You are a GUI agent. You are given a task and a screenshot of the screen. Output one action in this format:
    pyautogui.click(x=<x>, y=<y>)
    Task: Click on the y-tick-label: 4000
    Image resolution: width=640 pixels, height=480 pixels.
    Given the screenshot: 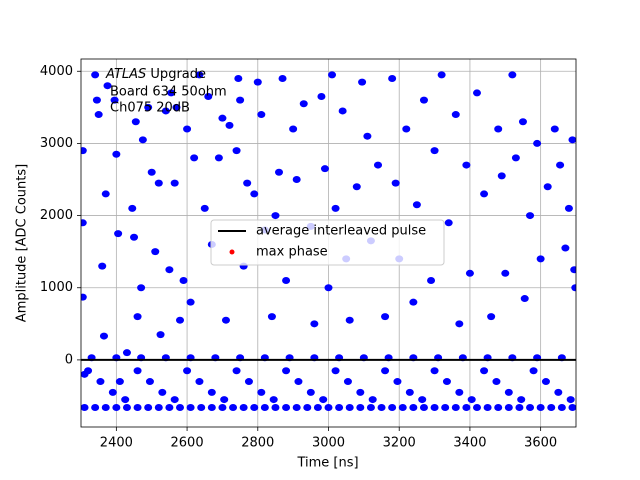 What is the action you would take?
    pyautogui.click(x=56, y=71)
    